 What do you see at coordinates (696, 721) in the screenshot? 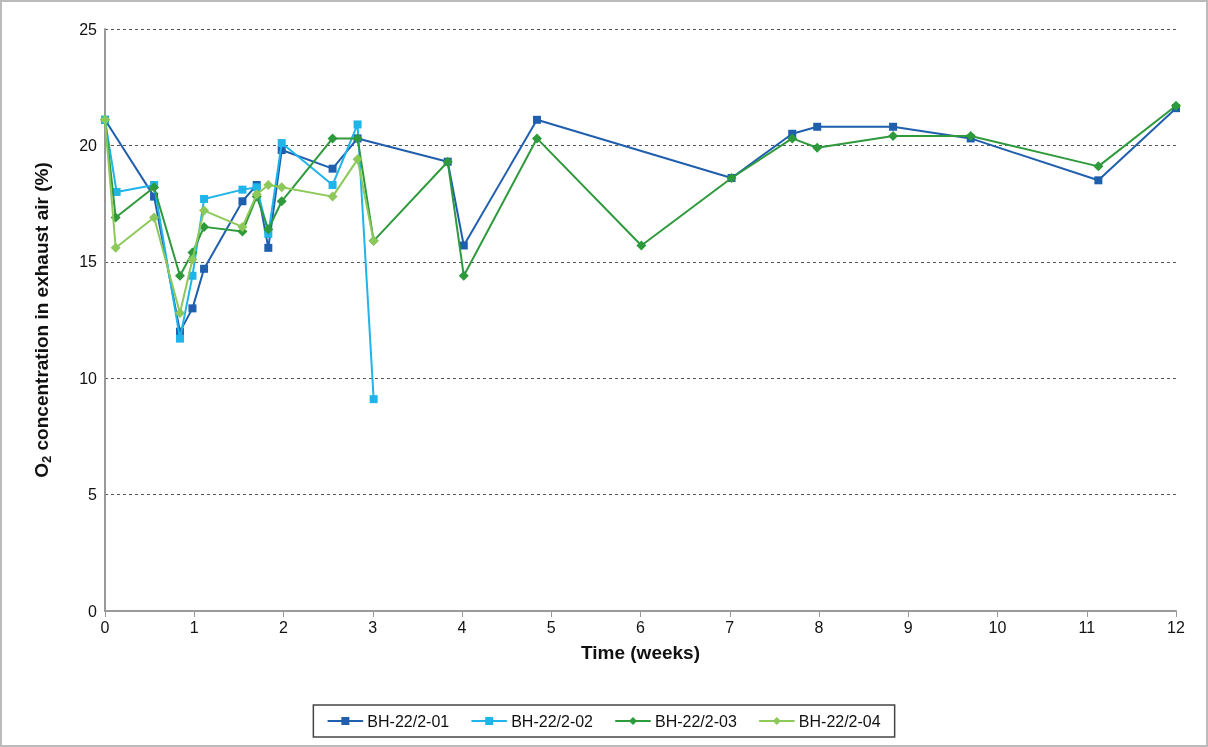
I see `legend-label: BH-22/2-03` at bounding box center [696, 721].